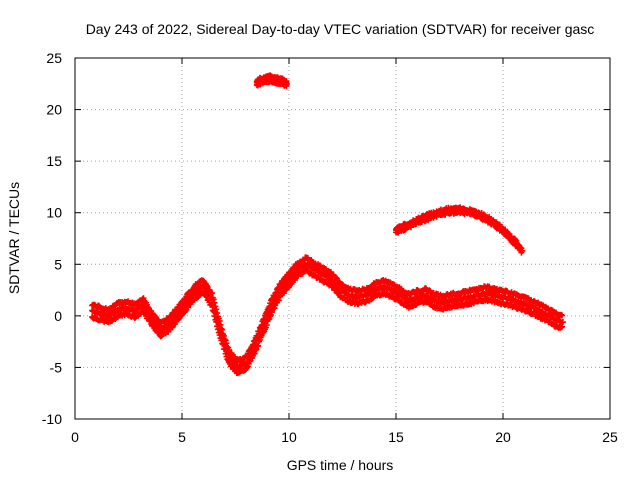  Describe the element at coordinates (610, 437) in the screenshot. I see `x-tick-label: 25` at that location.